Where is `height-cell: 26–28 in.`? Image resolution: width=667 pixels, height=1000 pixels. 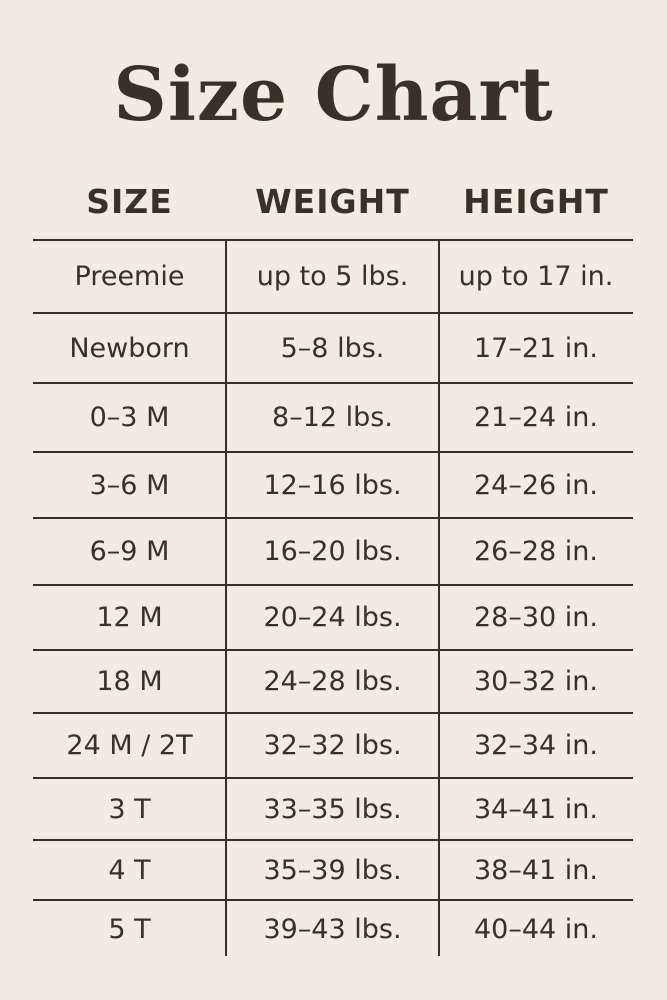 height-cell: 26–28 in. is located at coordinates (536, 551).